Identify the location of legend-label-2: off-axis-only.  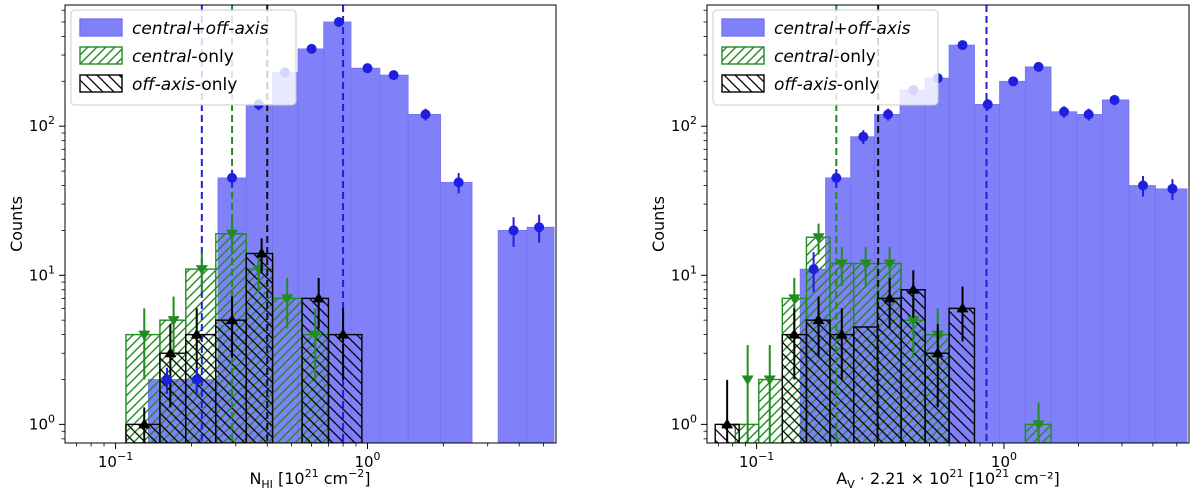
(184, 85).